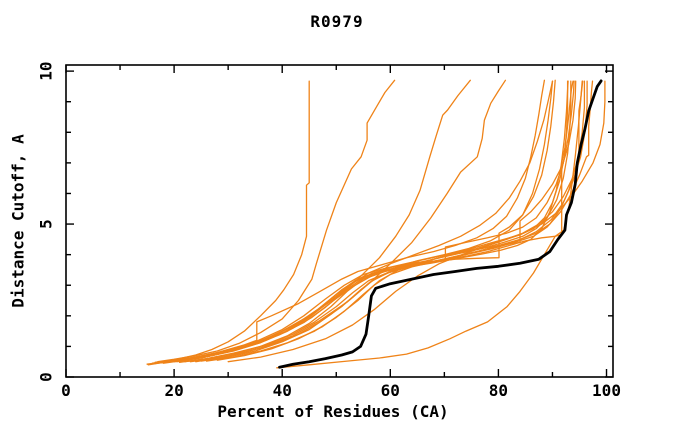 This screenshot has width=680, height=440. Describe the element at coordinates (46, 70) in the screenshot. I see `y-tick-label: 10` at that location.